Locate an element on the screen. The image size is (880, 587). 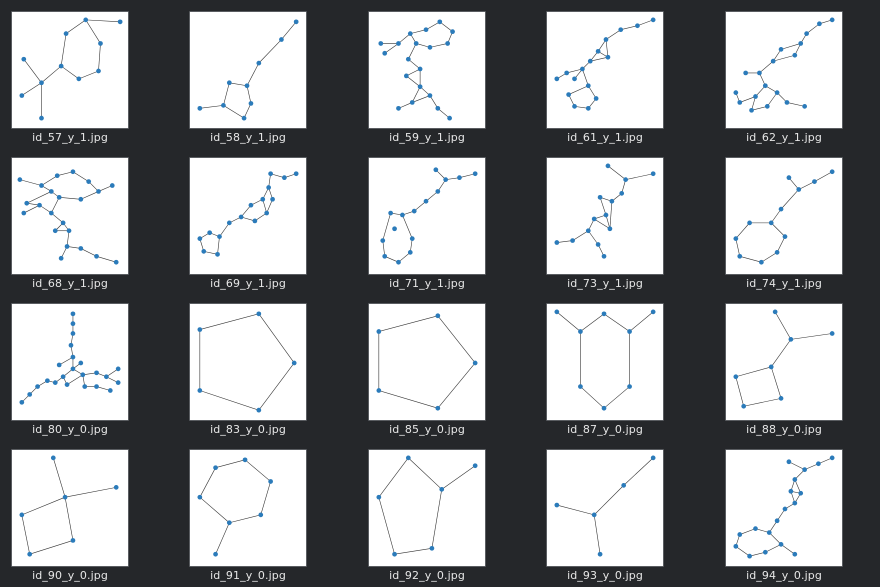
thumbnail-item: id_73_y_1.jpg is located at coordinates (605, 219).